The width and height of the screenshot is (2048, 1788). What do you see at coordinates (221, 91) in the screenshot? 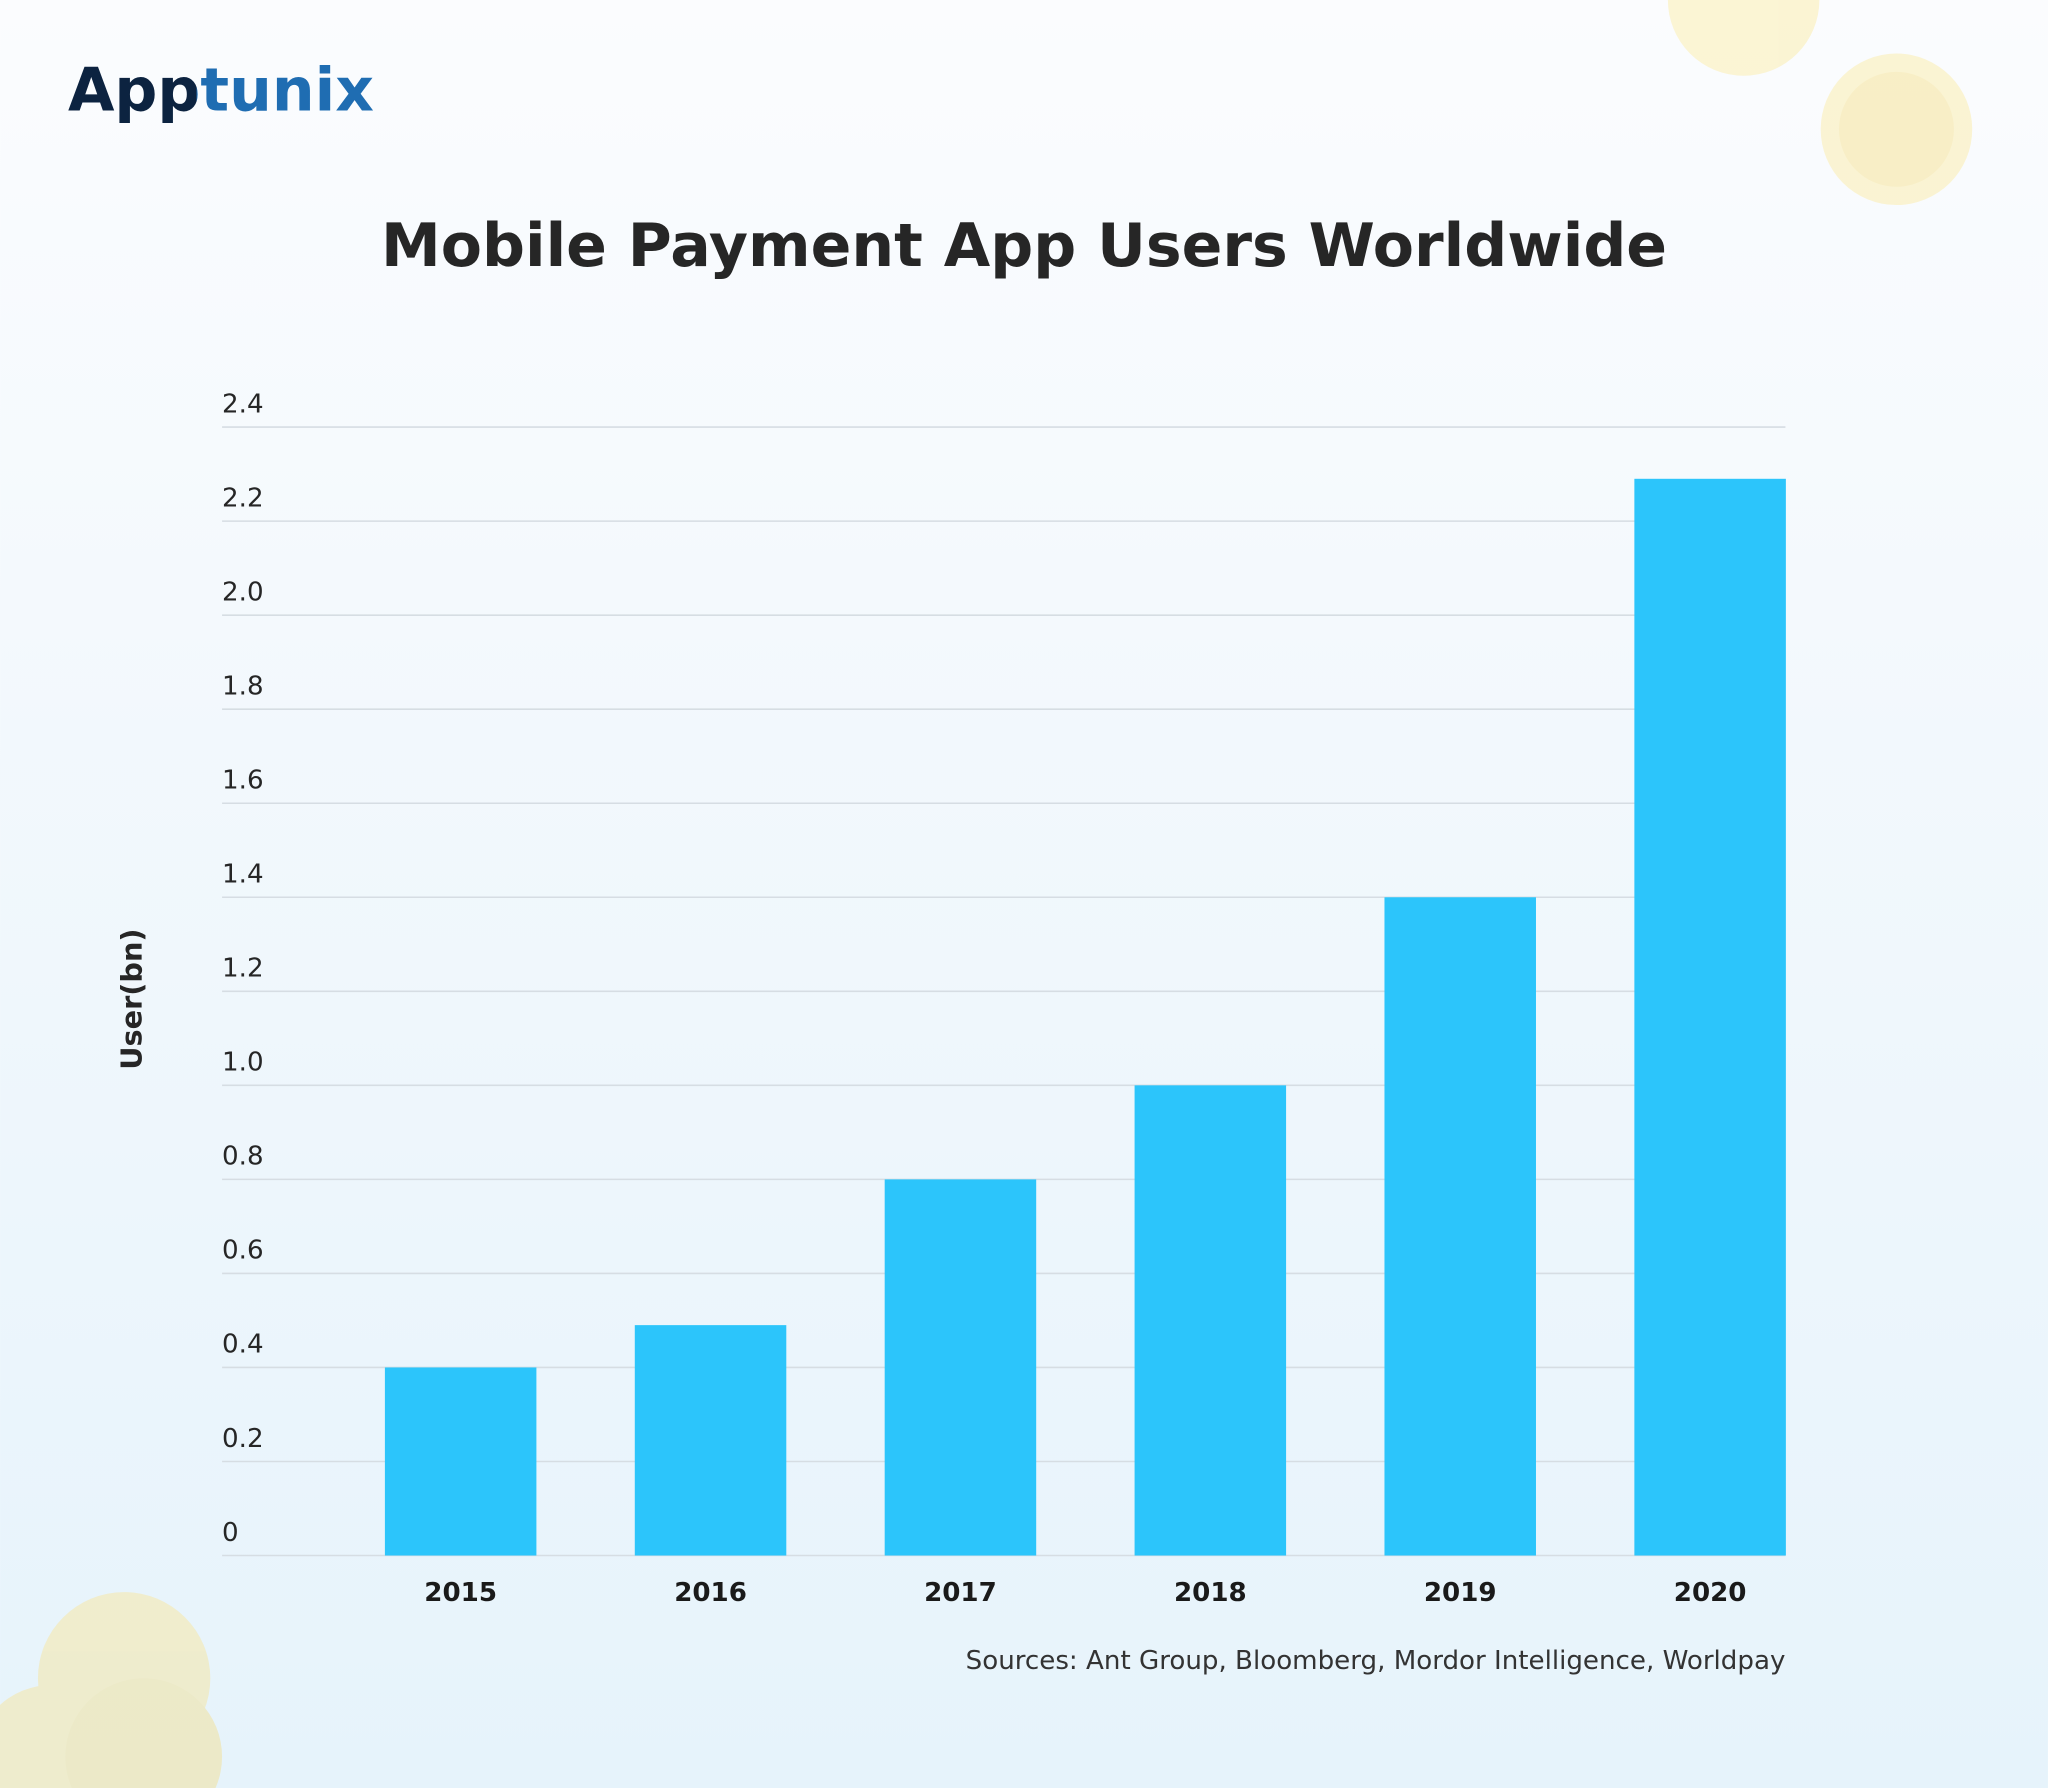
I see `logo: Apptunix` at bounding box center [221, 91].